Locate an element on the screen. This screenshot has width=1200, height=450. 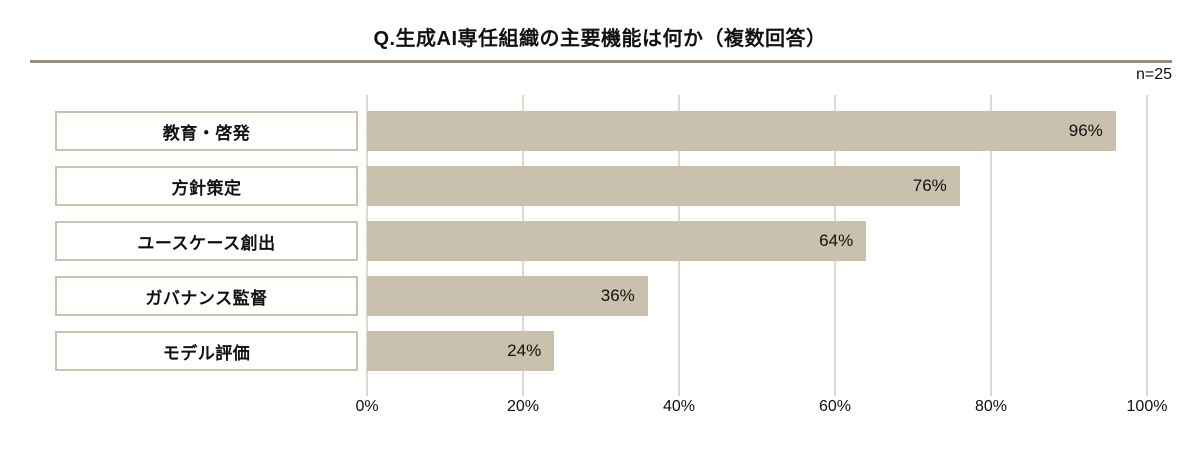
category-label: 方針策定 is located at coordinates (206, 188).